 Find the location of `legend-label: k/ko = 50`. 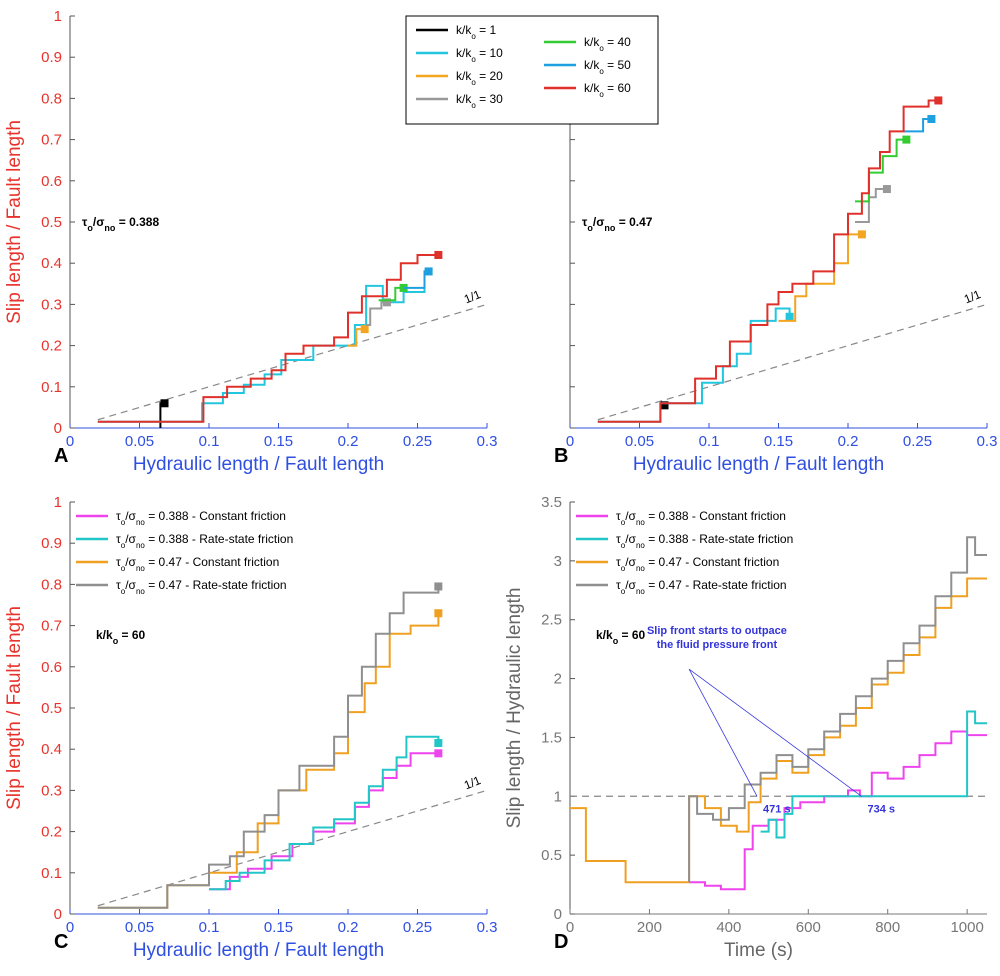

legend-label: k/ko = 50 is located at coordinates (607, 67).